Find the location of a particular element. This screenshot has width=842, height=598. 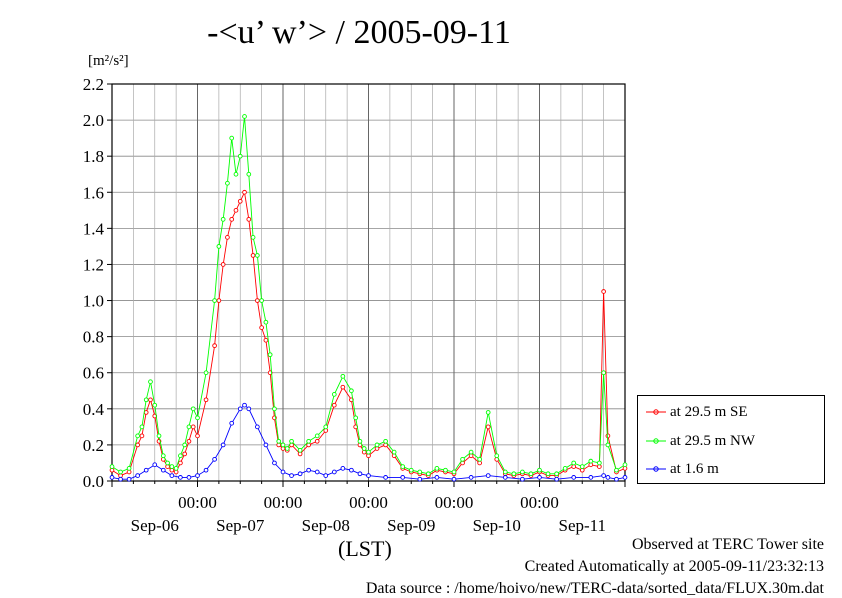

y-tick-label: 2.0 is located at coordinates (93, 120).